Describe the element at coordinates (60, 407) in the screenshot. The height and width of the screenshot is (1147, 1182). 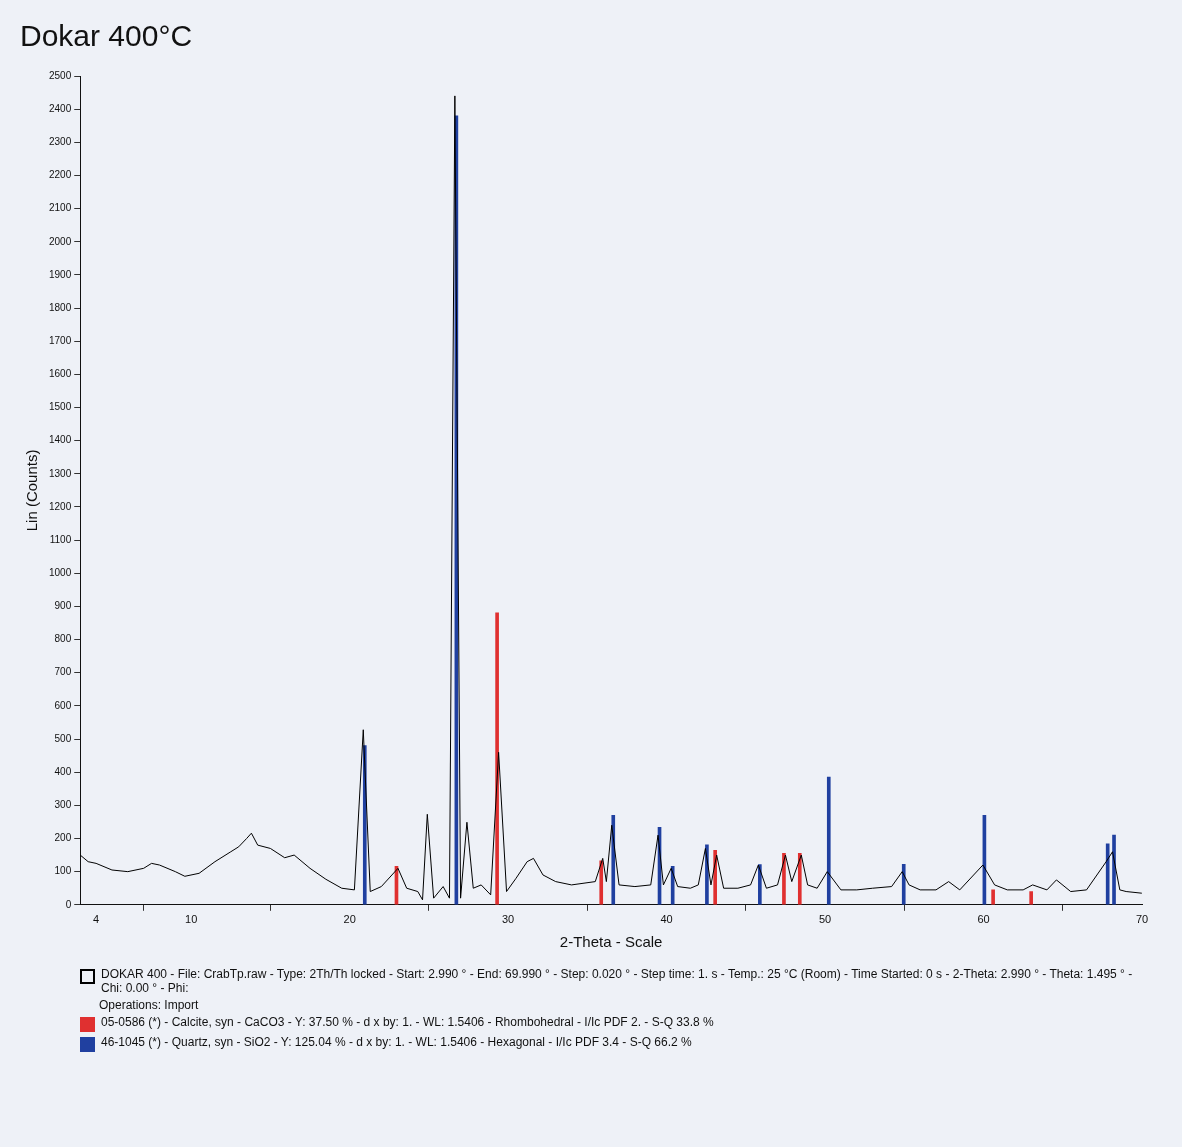
I see `y-tick-label: 1500` at that location.